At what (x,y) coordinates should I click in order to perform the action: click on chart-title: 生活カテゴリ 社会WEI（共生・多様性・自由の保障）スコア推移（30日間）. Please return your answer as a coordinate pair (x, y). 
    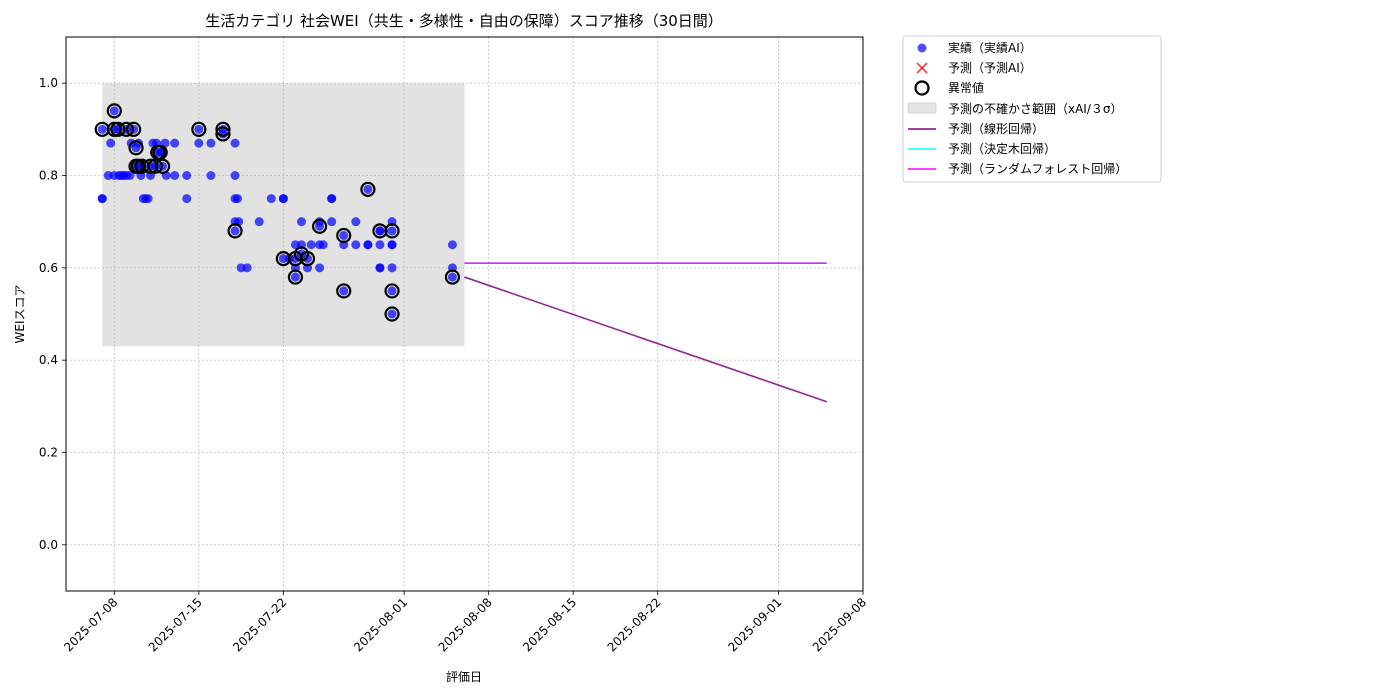
    Looking at the image, I should click on (464, 21).